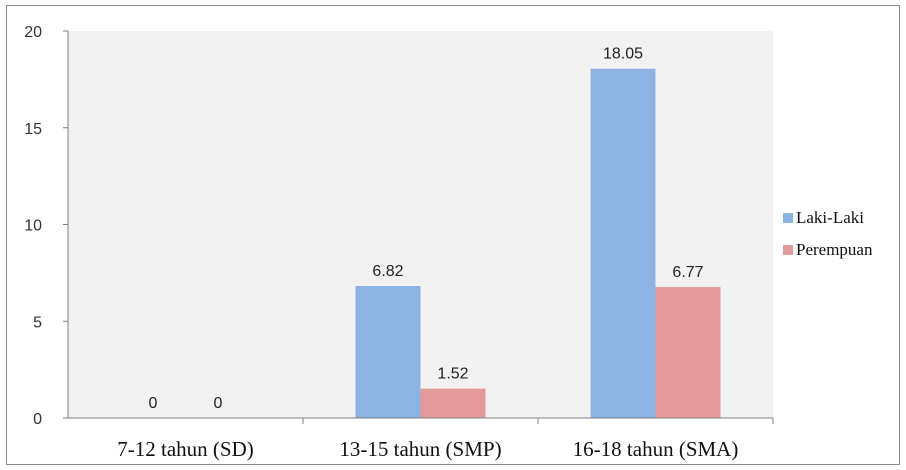 The image size is (906, 470). What do you see at coordinates (420, 449) in the screenshot?
I see `x-category-label: 13-15 tahun (SMP)` at bounding box center [420, 449].